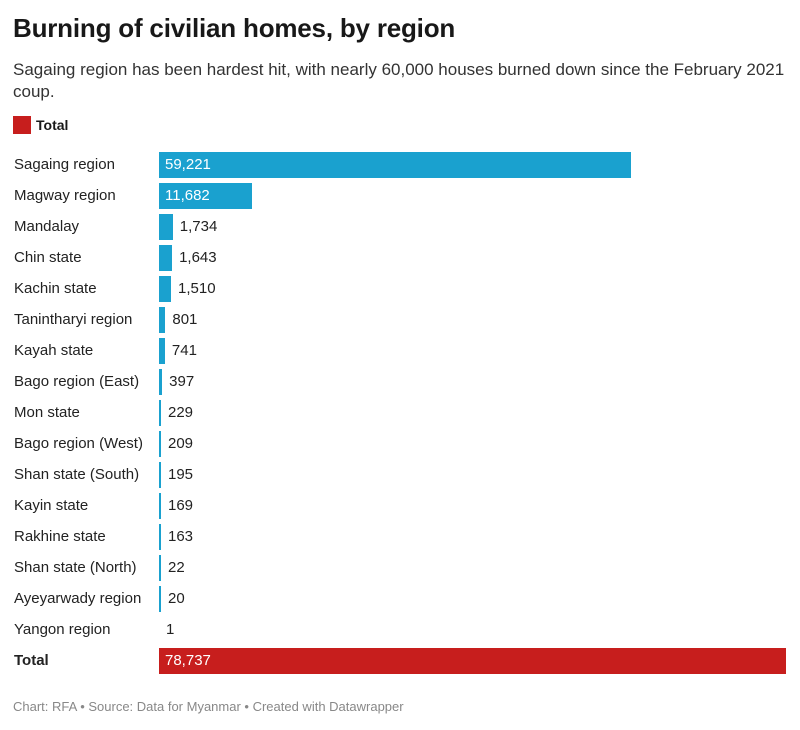 This screenshot has width=800, height=730. Describe the element at coordinates (234, 28) in the screenshot. I see `chart-title: Burning of civilian homes, by region` at that location.